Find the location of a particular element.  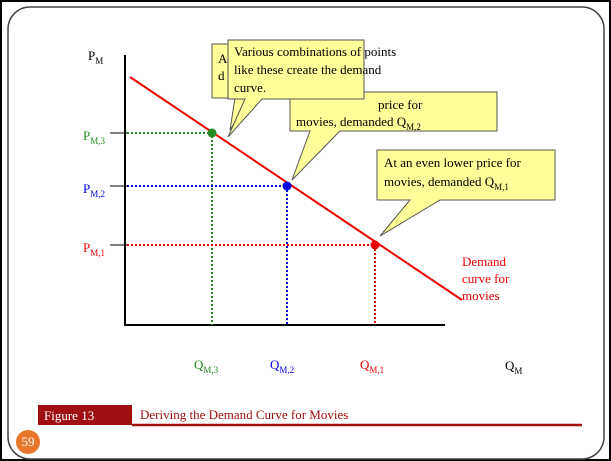

callout-text: At an even lower price for is located at coordinates (452, 162).